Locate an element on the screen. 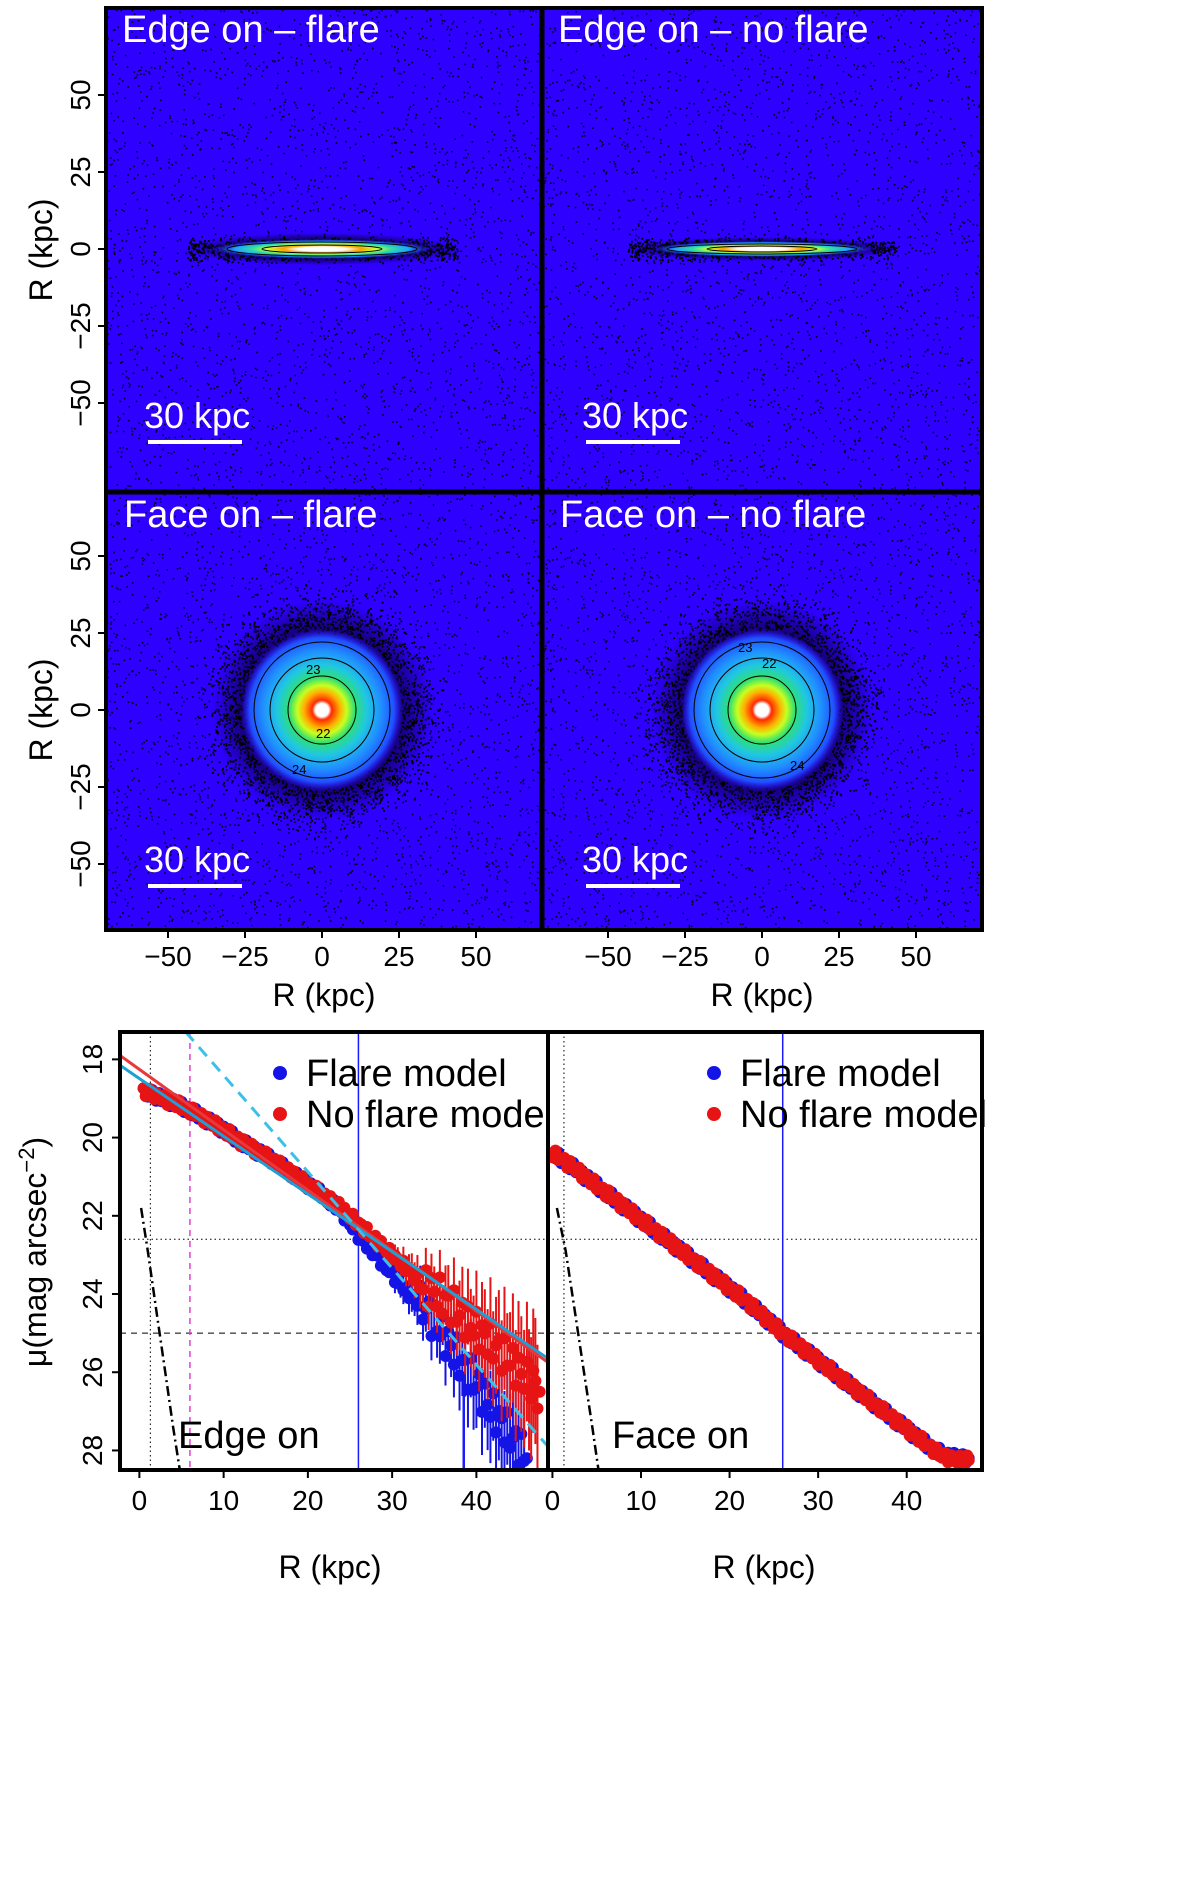  bulge-curve is located at coordinates (160, 1338).